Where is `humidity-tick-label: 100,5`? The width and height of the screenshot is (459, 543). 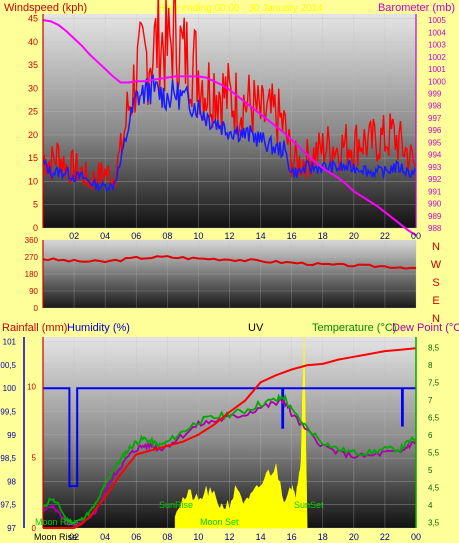
humidity-tick-label: 100,5 is located at coordinates (8, 365).